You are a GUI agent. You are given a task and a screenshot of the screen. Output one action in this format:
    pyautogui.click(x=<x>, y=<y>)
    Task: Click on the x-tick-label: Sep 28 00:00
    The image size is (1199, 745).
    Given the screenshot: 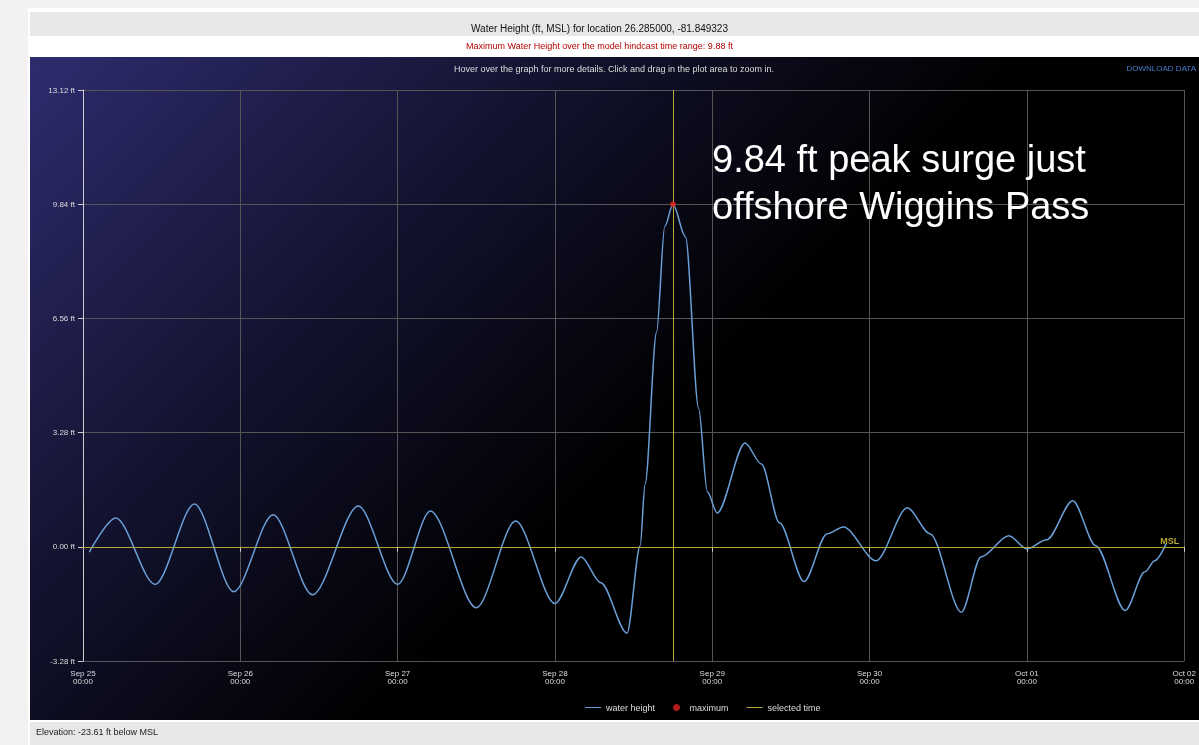 What is the action you would take?
    pyautogui.click(x=555, y=677)
    